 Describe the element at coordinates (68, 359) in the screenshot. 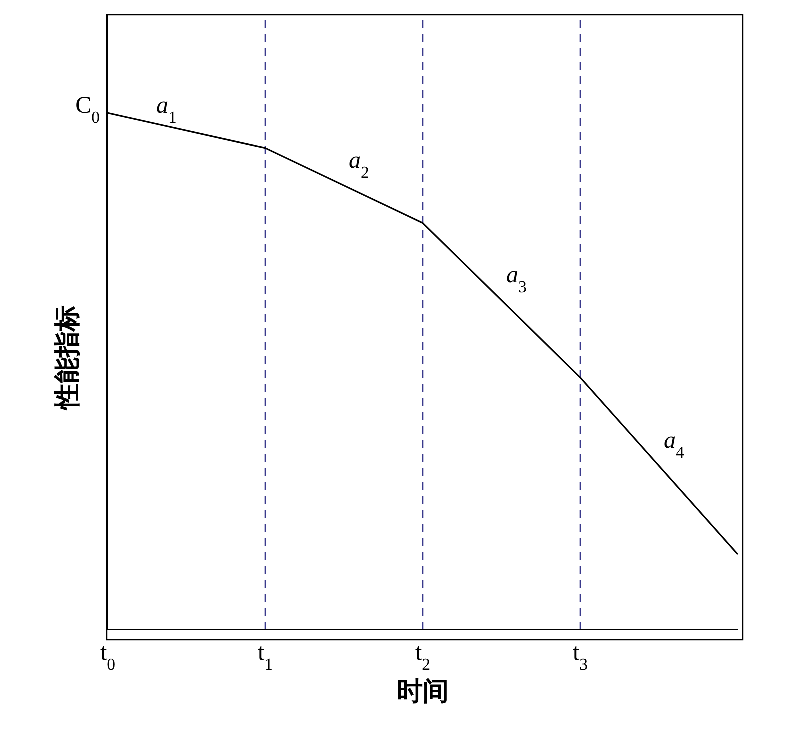

I see `y-axis-title: 性能指标` at that location.